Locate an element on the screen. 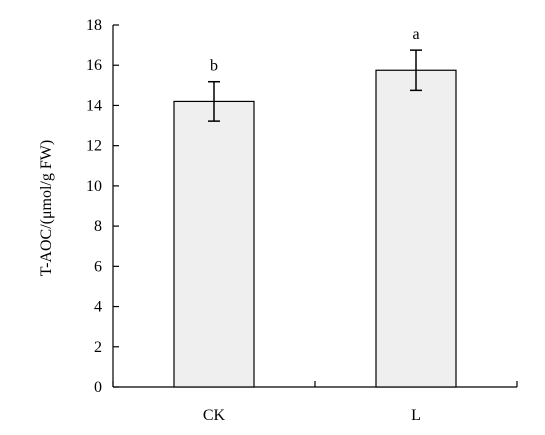 Image resolution: width=545 pixels, height=435 pixels. y-tick-label: 6 is located at coordinates (98, 266).